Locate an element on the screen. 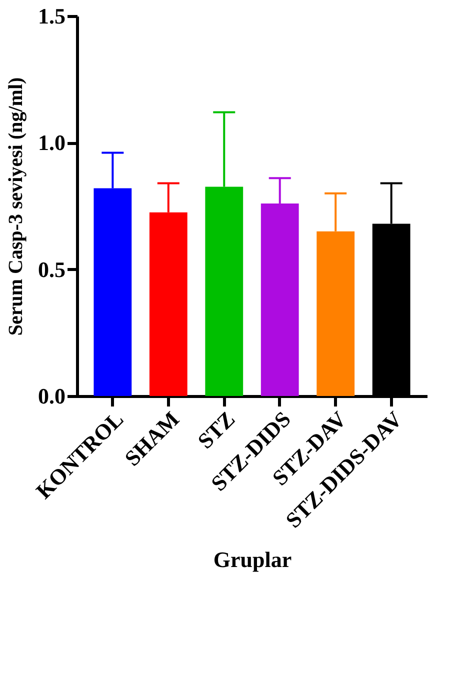 This screenshot has height=675, width=471. y-tick-label: 1.0 is located at coordinates (52, 143).